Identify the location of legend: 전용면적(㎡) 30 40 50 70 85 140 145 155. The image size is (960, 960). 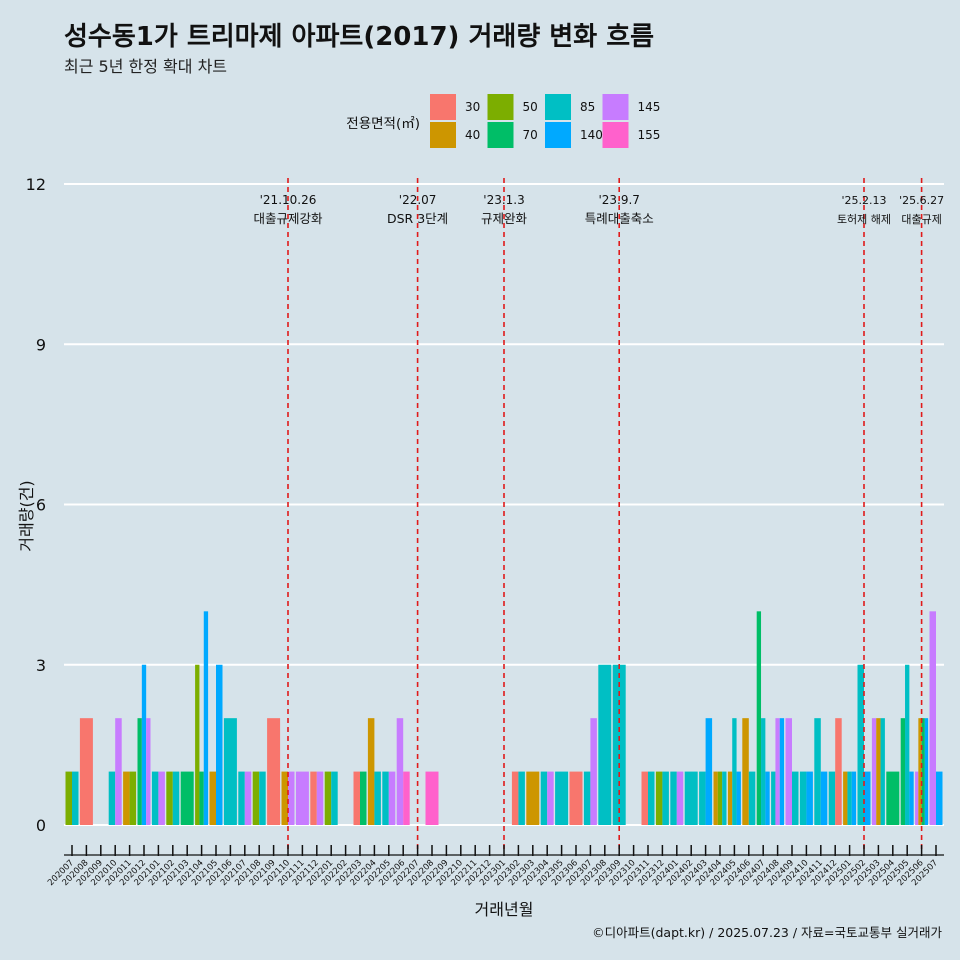
(503, 121).